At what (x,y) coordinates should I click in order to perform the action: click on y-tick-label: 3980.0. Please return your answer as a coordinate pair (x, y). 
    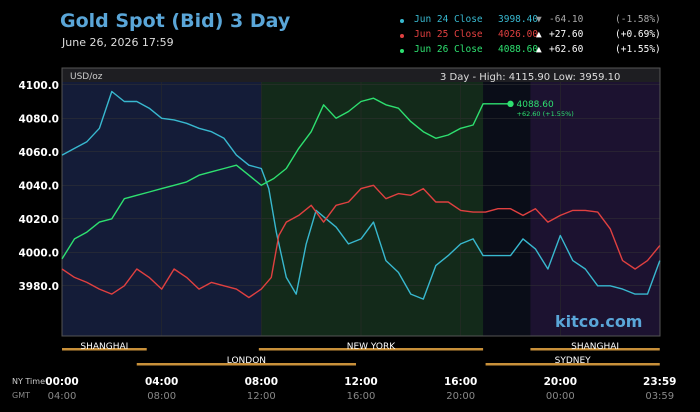
    Looking at the image, I should click on (38, 287).